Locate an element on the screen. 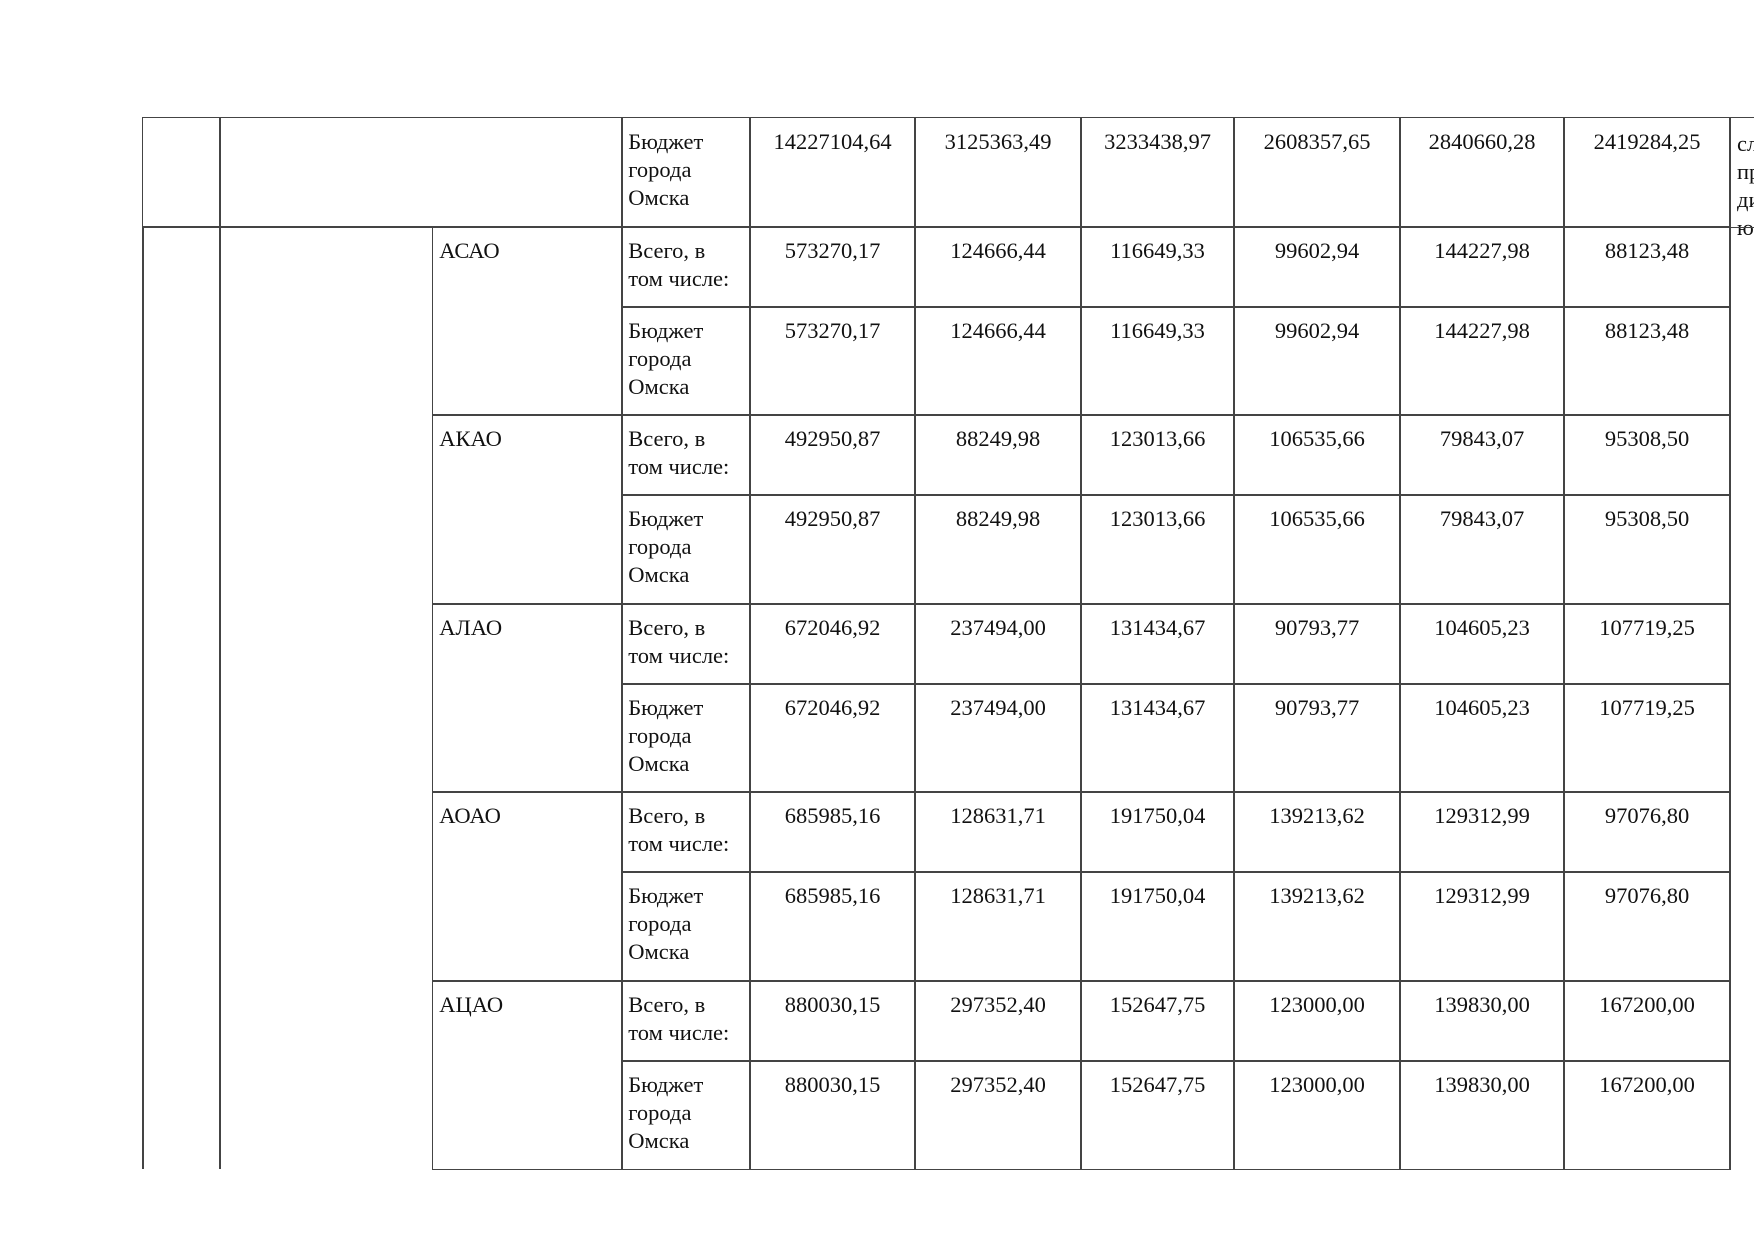 This screenshot has height=1240, width=1754. total-value-cell: 167200,00 is located at coordinates (1647, 1021).